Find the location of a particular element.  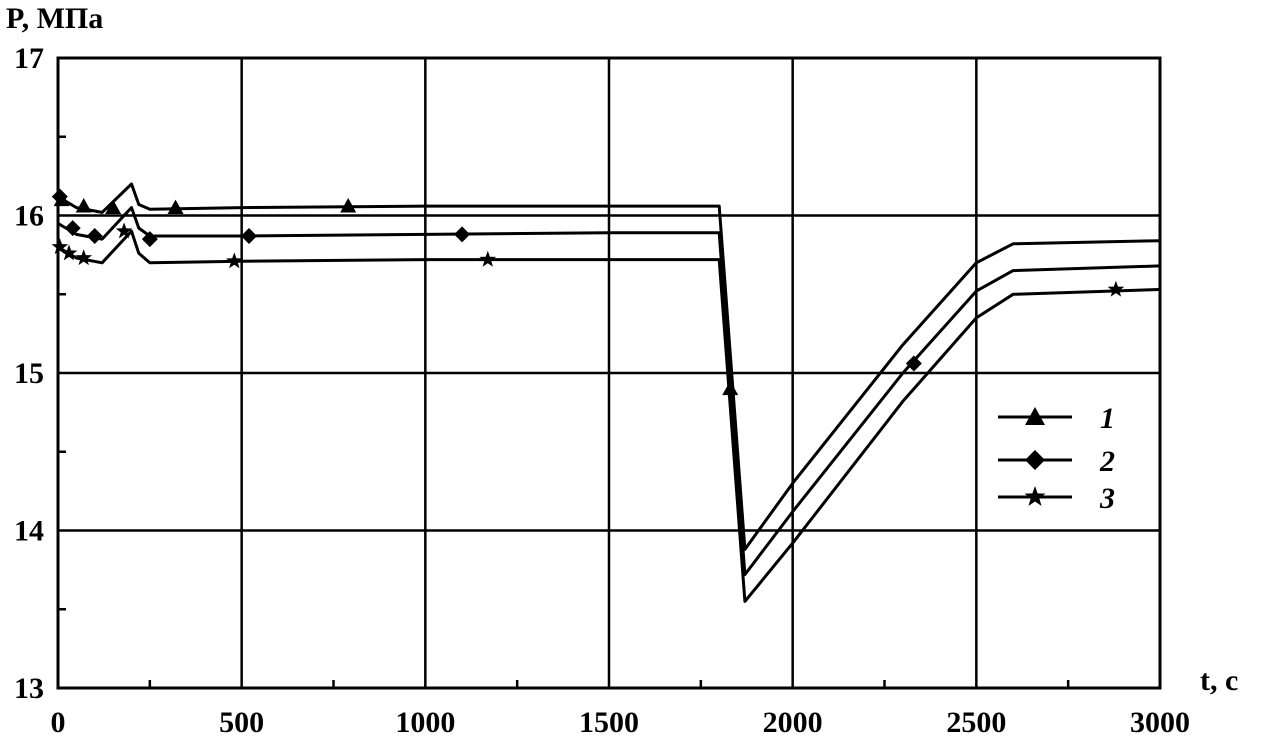

x-tick-label: 2000 is located at coordinates (793, 722).